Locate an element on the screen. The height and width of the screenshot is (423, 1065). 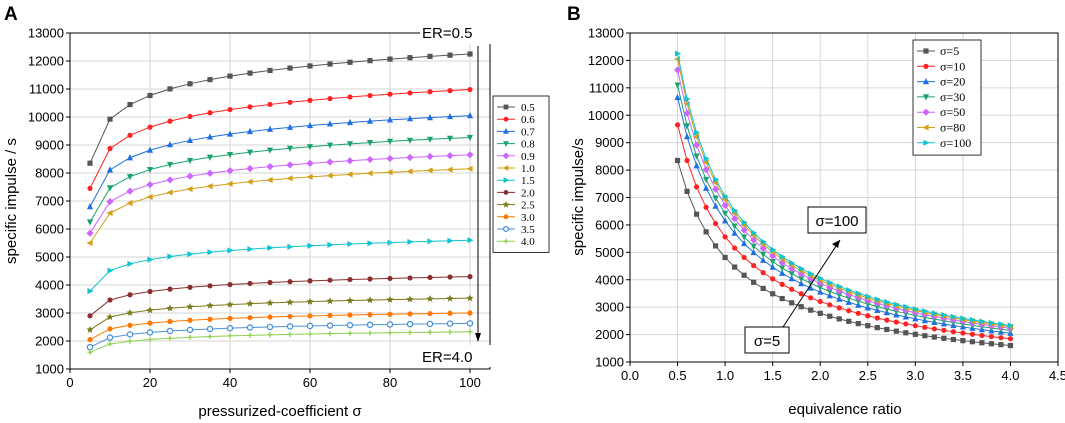
panel-a-legend-label: 0.9 is located at coordinates (528, 157).